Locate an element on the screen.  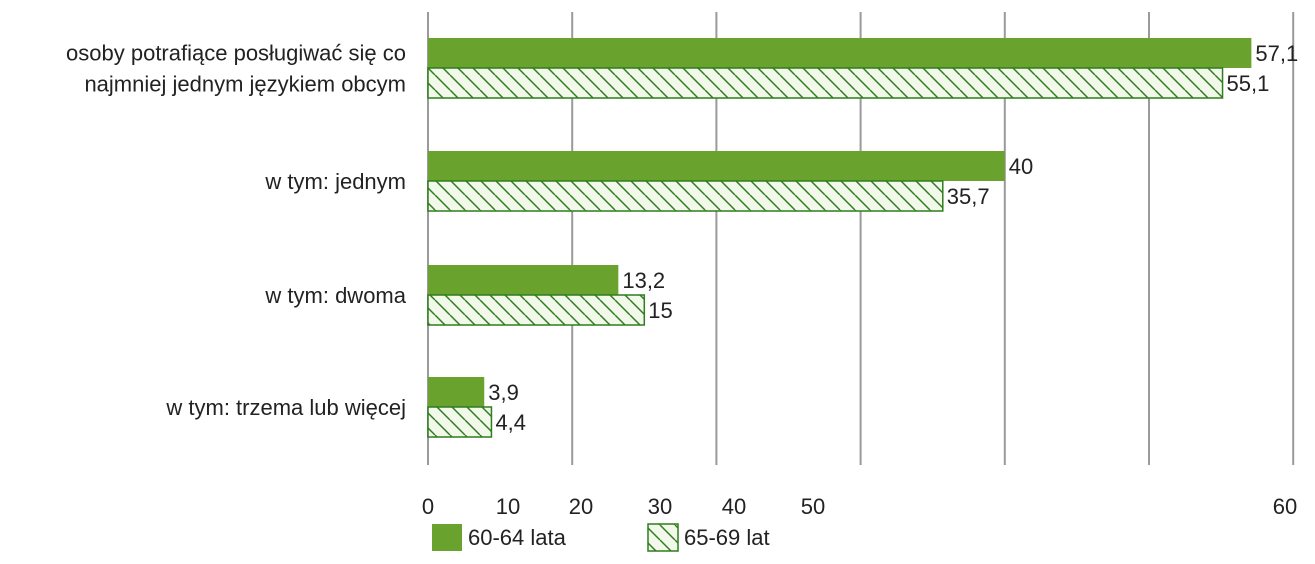
value-label: 40 is located at coordinates (1021, 166).